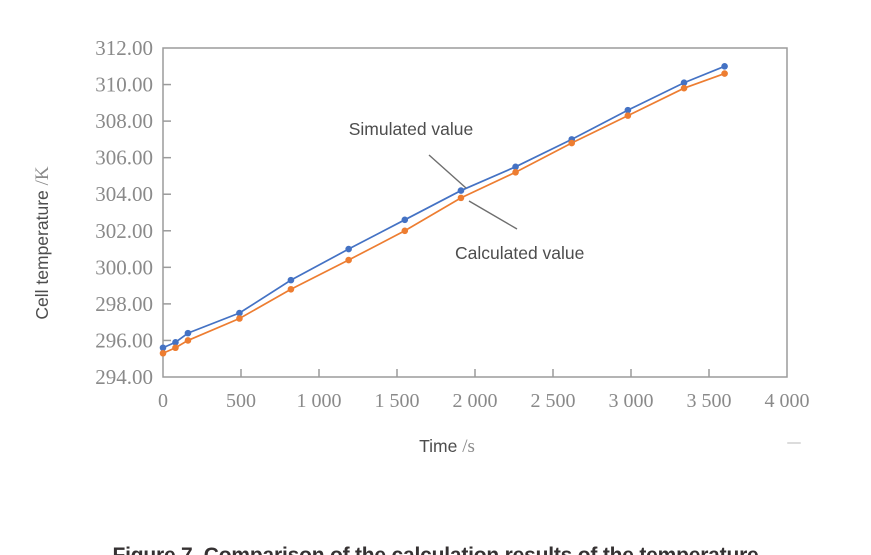 Image resolution: width=871 pixels, height=555 pixels. What do you see at coordinates (447, 446) in the screenshot?
I see `x-axis-title: Time /s` at bounding box center [447, 446].